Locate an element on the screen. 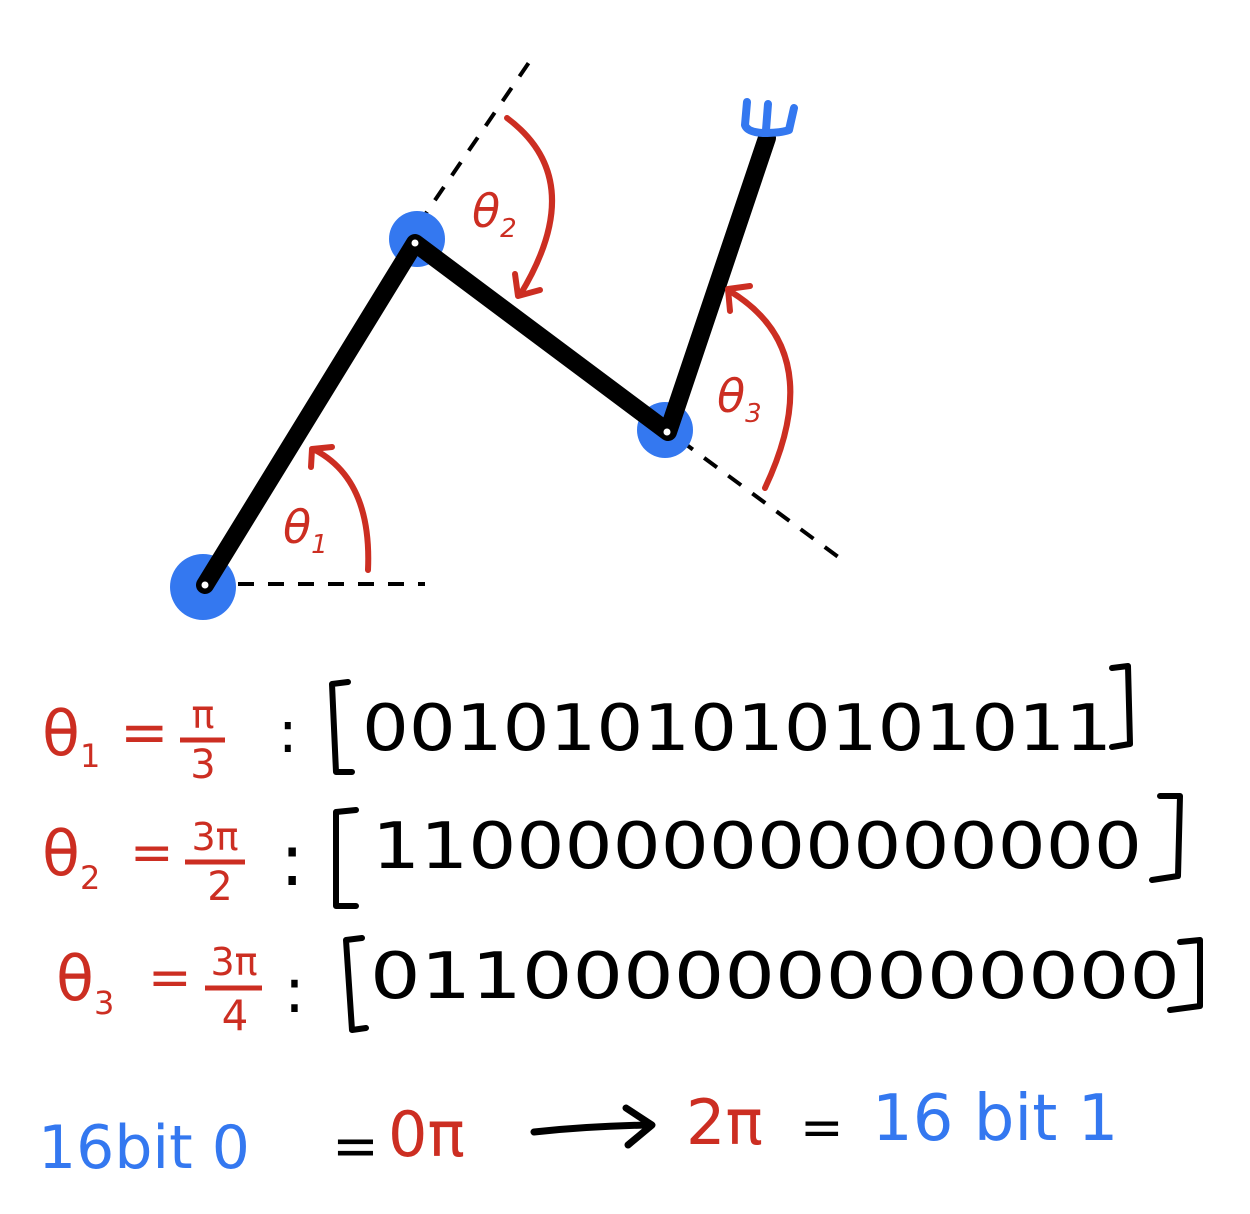  eq1-theta: θ1 is located at coordinates (71, 736).